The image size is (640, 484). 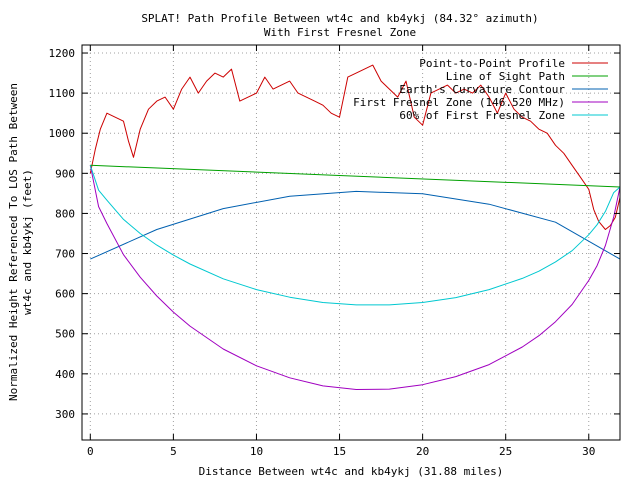 I want to click on y-tick-label: 800, so click(x=65, y=213).